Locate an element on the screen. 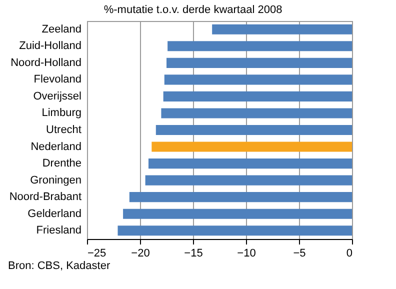 The width and height of the screenshot is (396, 289). x-tick-label: −5 is located at coordinates (299, 254).